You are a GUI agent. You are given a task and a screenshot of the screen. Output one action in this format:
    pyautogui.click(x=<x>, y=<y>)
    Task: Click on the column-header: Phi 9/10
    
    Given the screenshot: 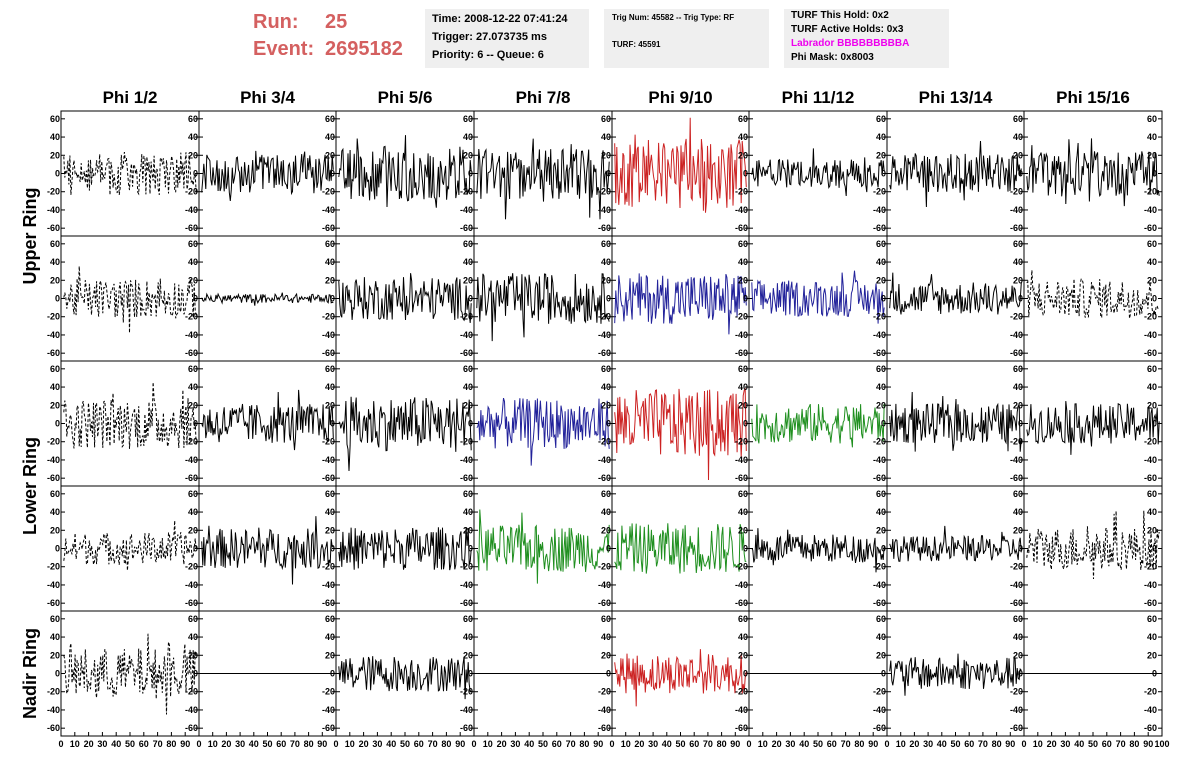 What is the action you would take?
    pyautogui.click(x=680, y=97)
    